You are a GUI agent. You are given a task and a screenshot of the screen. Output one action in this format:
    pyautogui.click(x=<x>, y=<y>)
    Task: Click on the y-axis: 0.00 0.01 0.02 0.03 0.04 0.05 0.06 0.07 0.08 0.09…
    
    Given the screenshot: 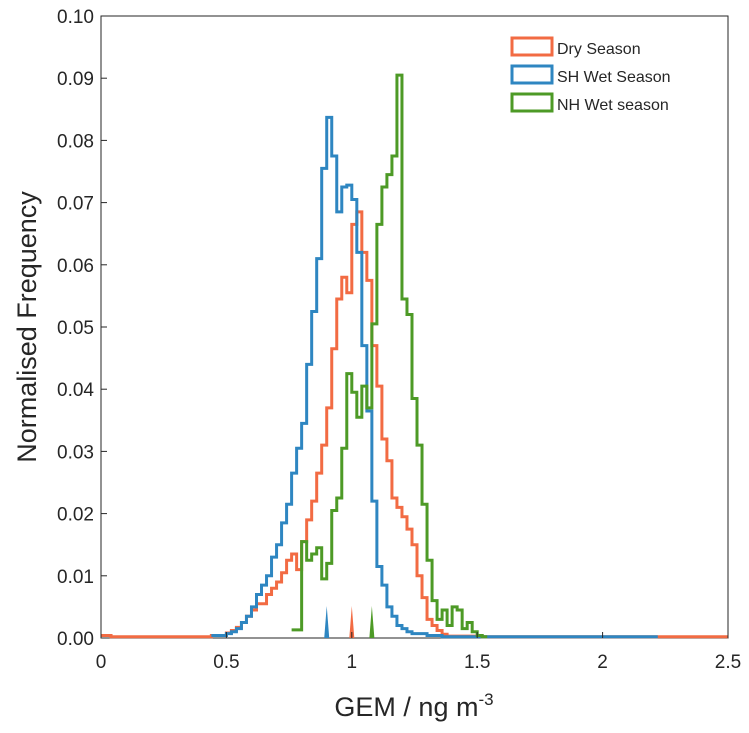 What is the action you would take?
    pyautogui.click(x=82, y=328)
    